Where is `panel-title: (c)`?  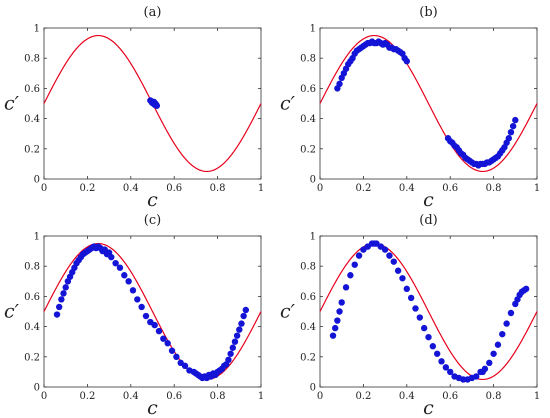
panel-title: (c) is located at coordinates (152, 220).